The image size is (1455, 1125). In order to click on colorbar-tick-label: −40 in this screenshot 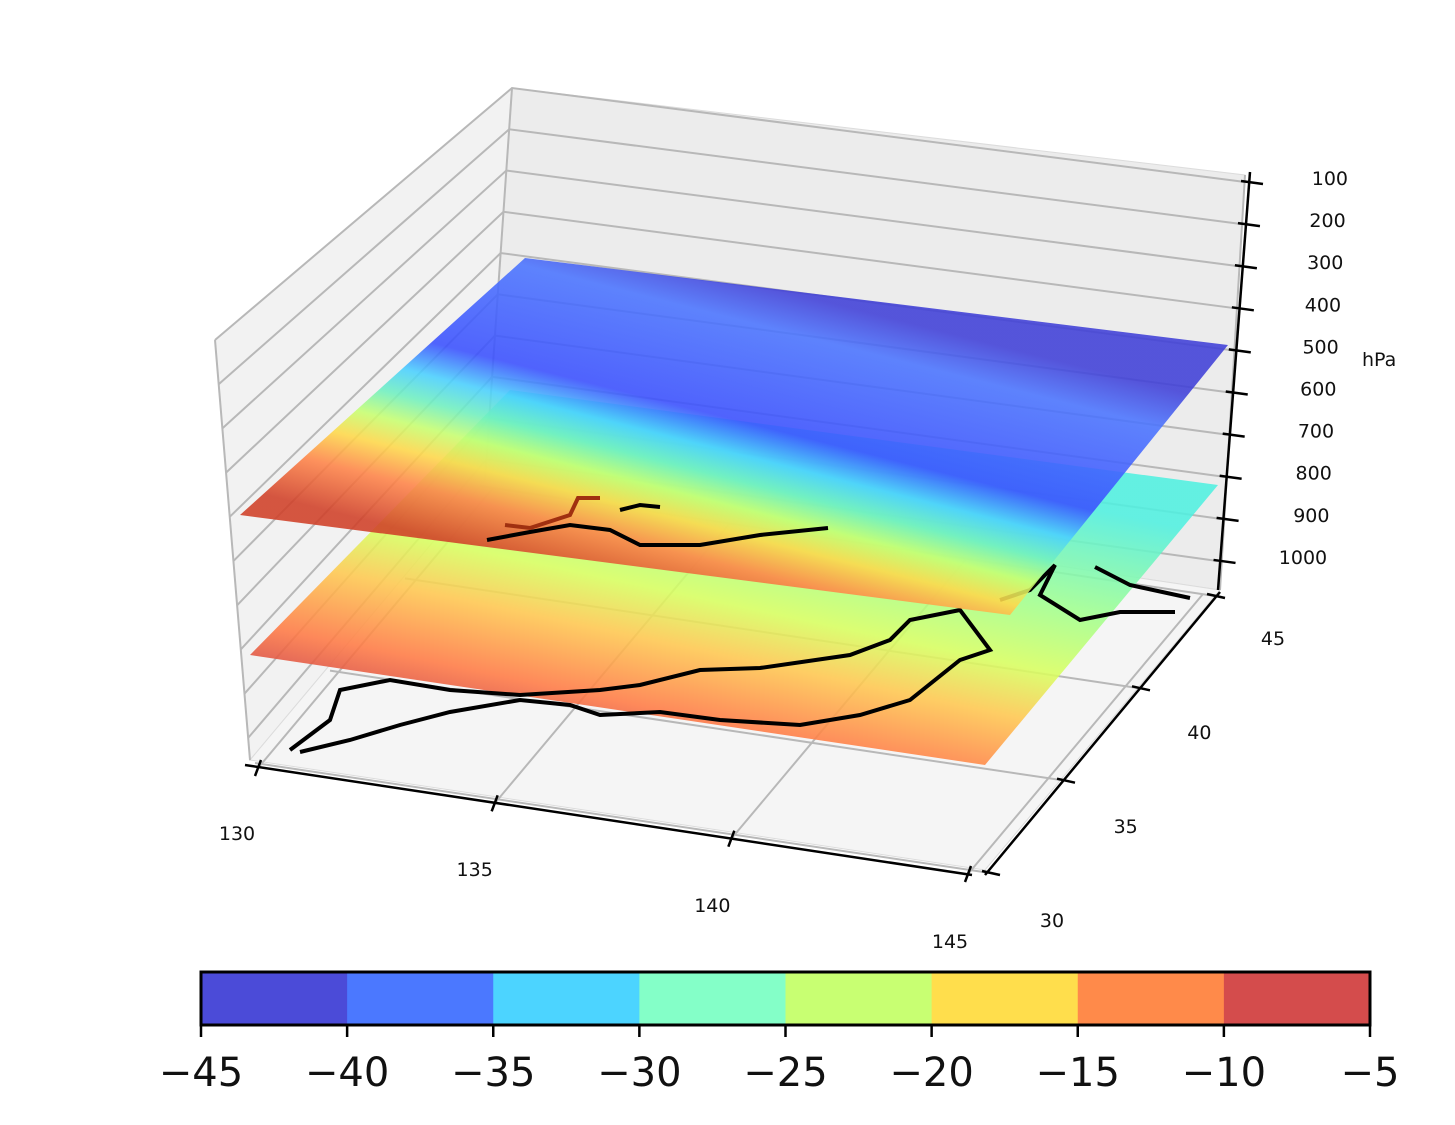, I will do `click(347, 1073)`.